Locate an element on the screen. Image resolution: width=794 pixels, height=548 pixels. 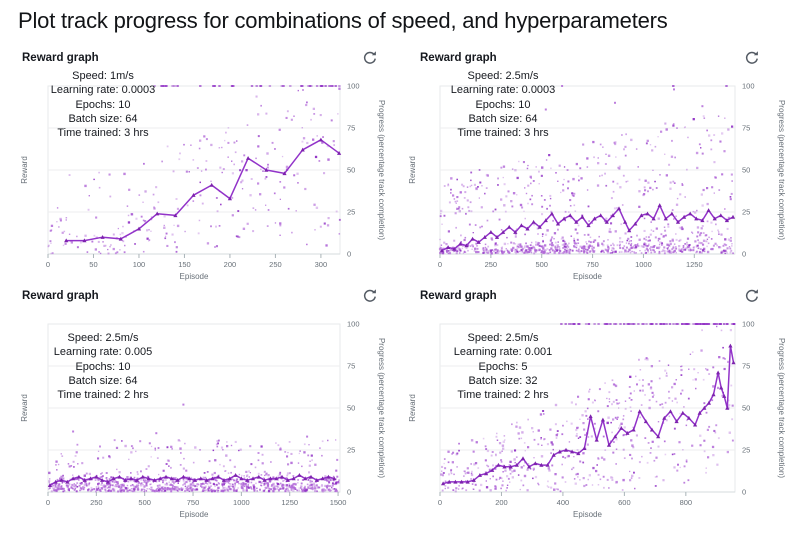
svg-text: 400 is located at coordinates (563, 502).